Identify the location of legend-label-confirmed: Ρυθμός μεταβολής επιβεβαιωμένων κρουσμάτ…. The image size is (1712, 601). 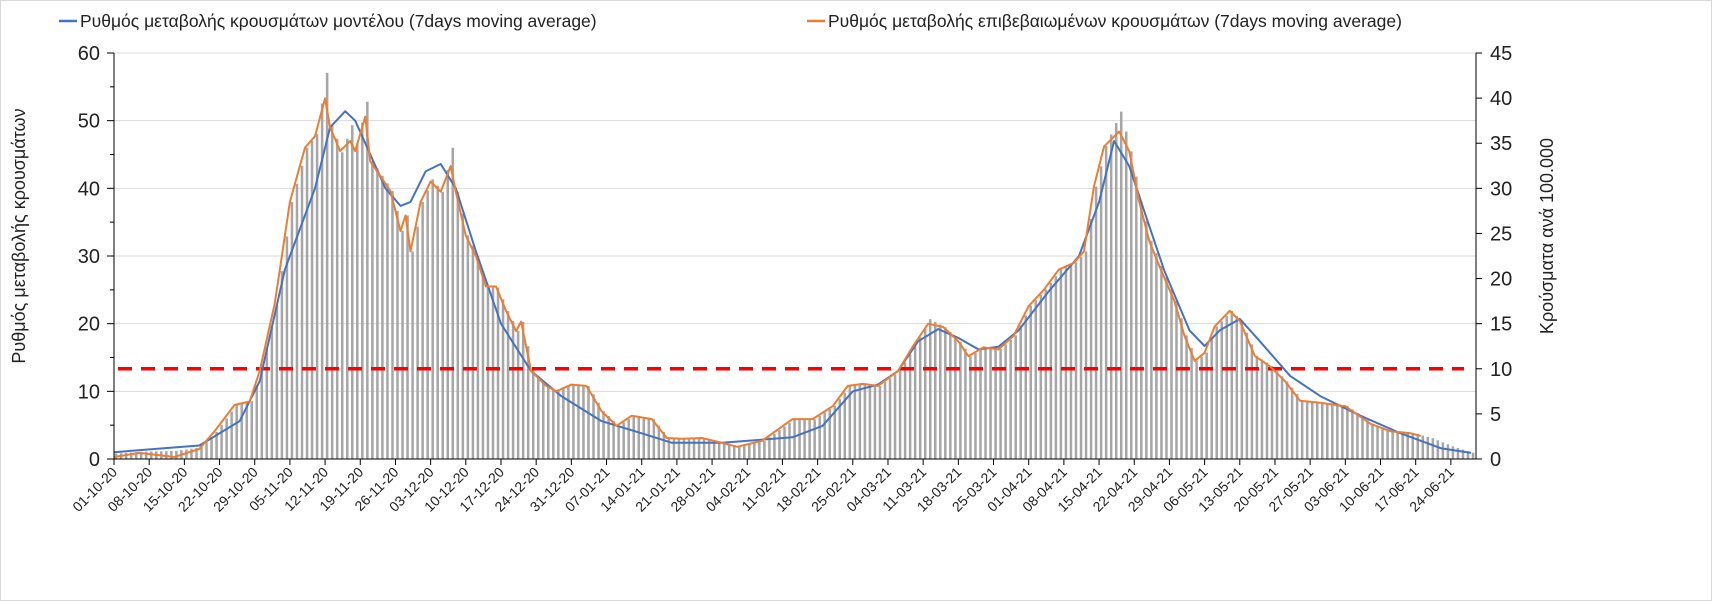
(1115, 21).